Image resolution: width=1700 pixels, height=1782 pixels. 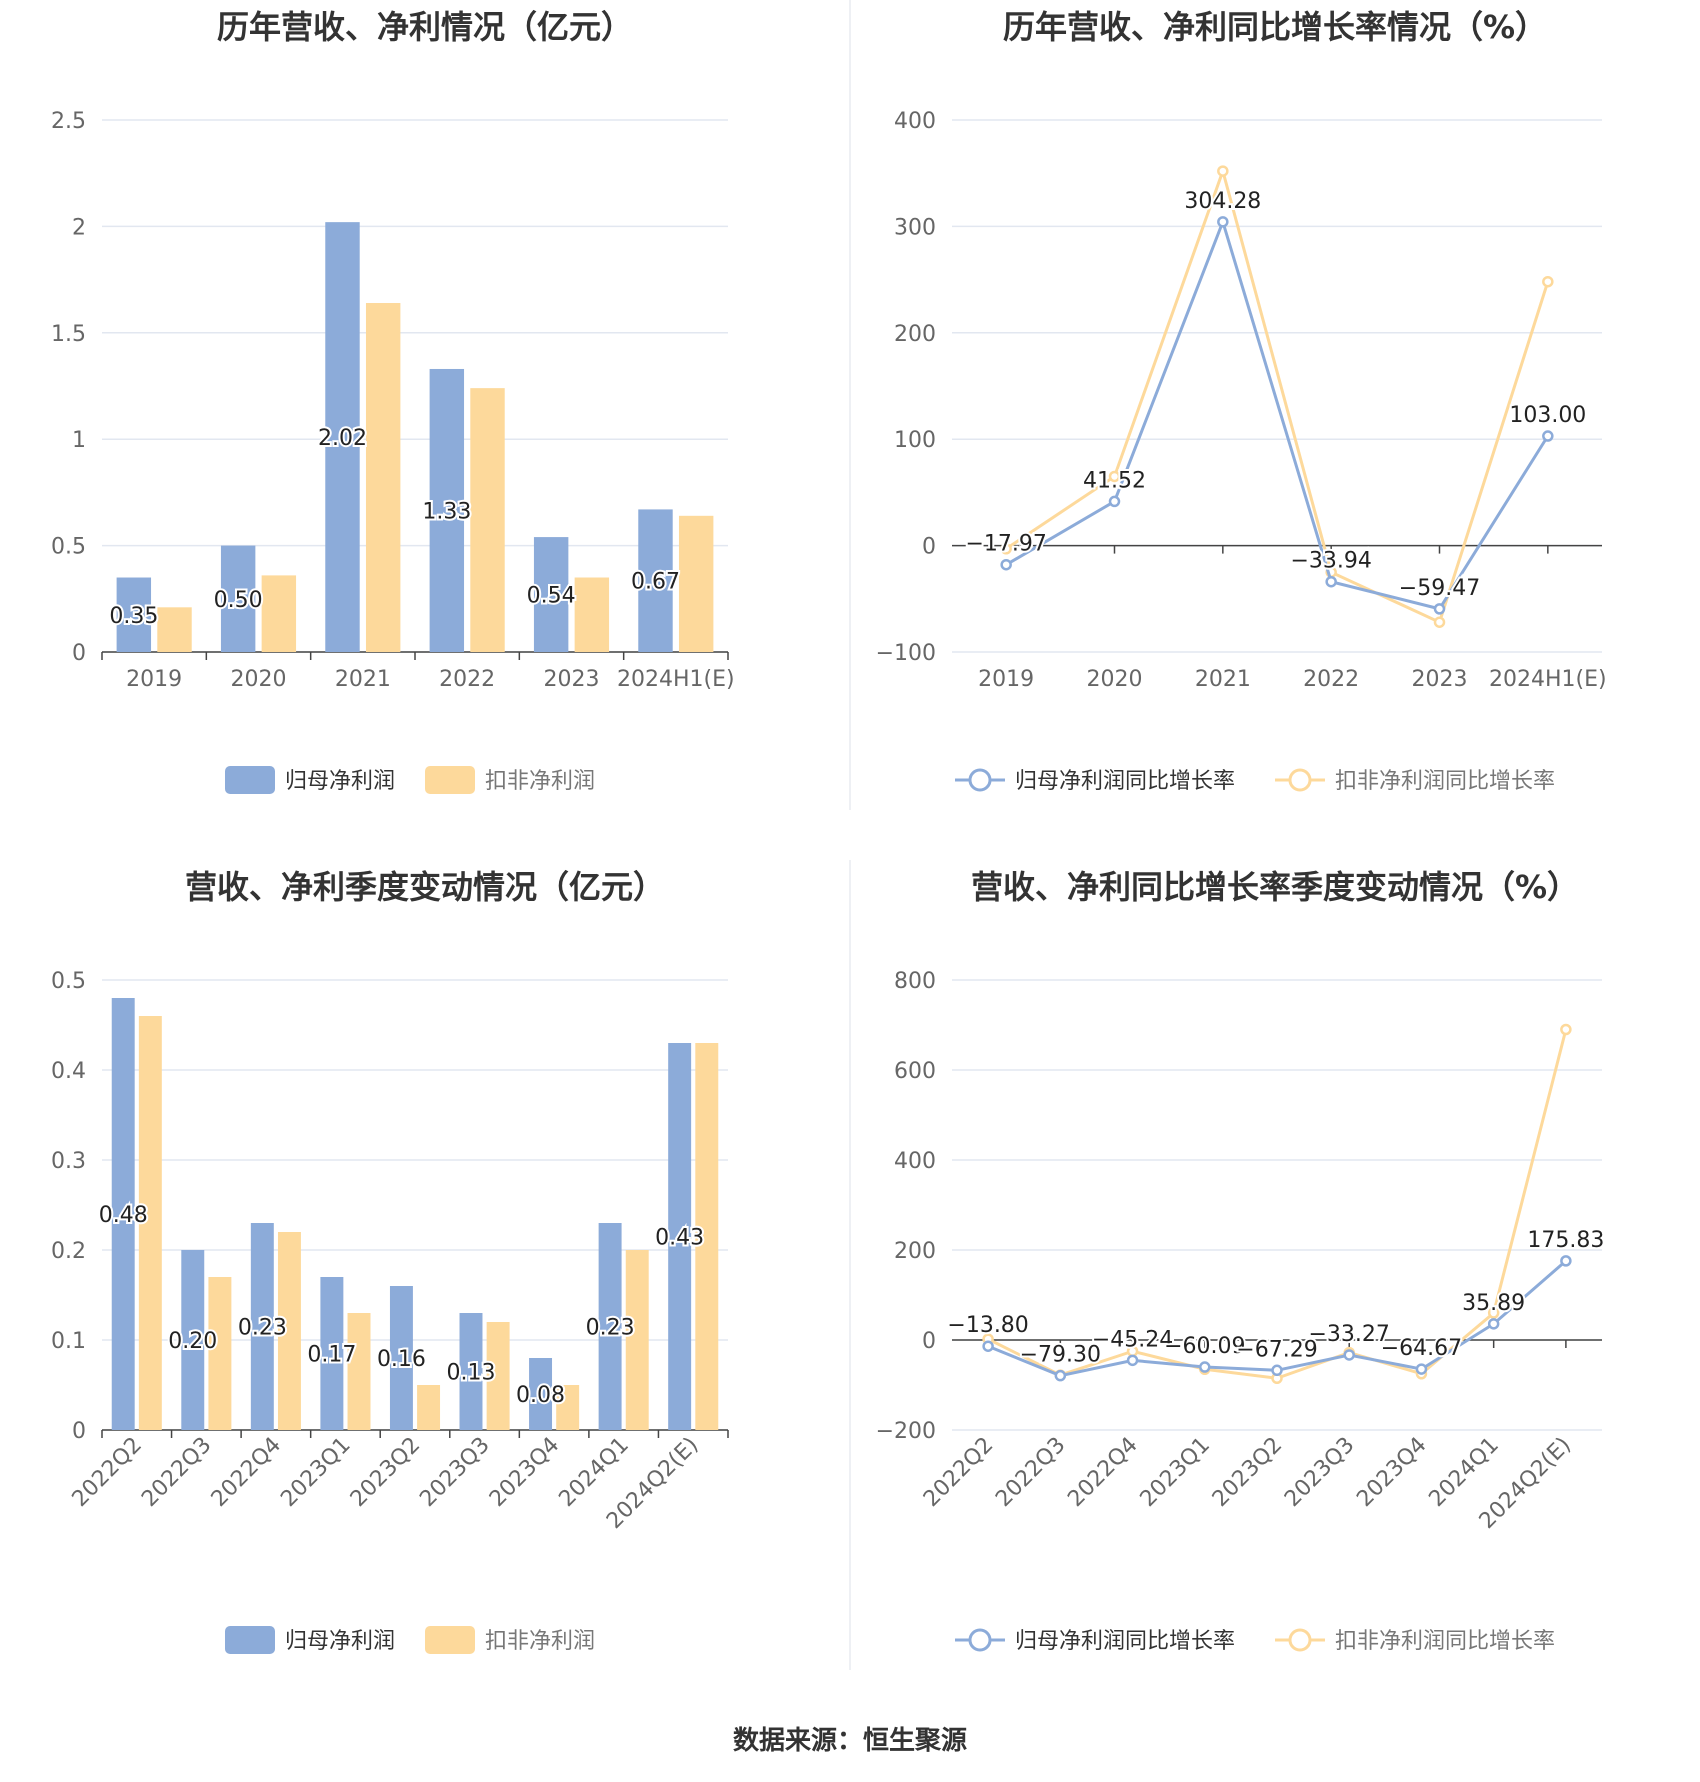 What do you see at coordinates (68, 547) in the screenshot?
I see `y-tick-label: 0.5` at bounding box center [68, 547].